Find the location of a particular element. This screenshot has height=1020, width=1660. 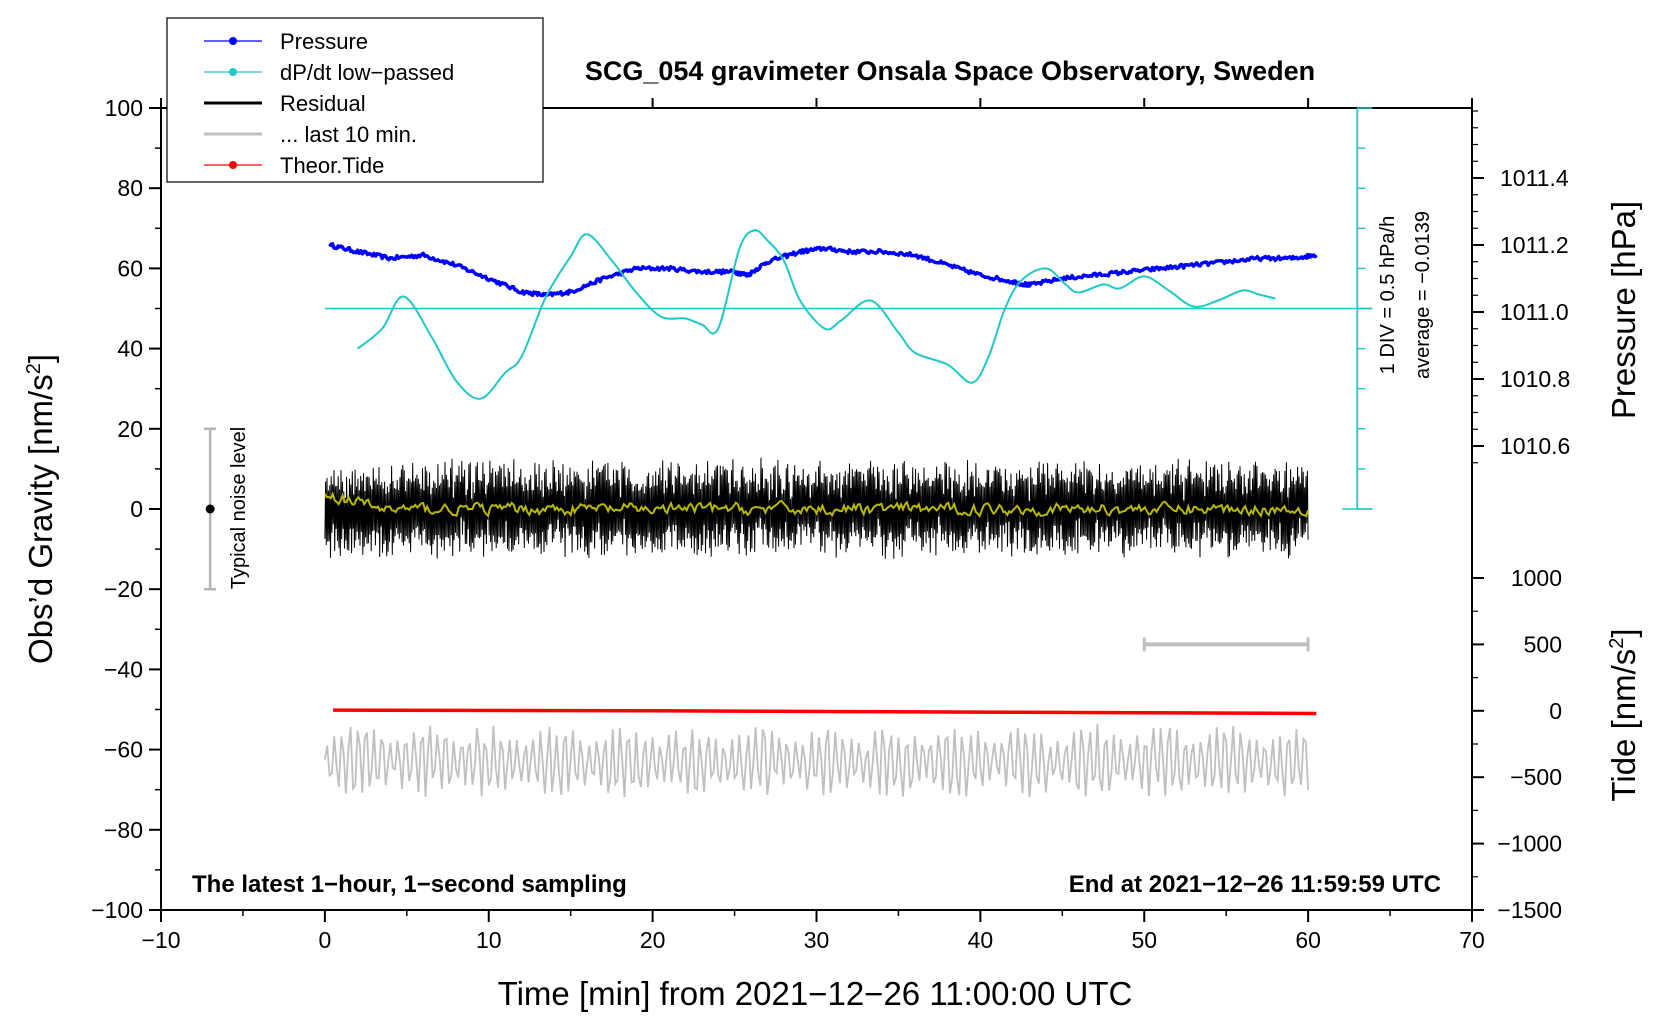

y-axis-title-left: Obs’d Gravity [nm/s2] is located at coordinates (40, 509).